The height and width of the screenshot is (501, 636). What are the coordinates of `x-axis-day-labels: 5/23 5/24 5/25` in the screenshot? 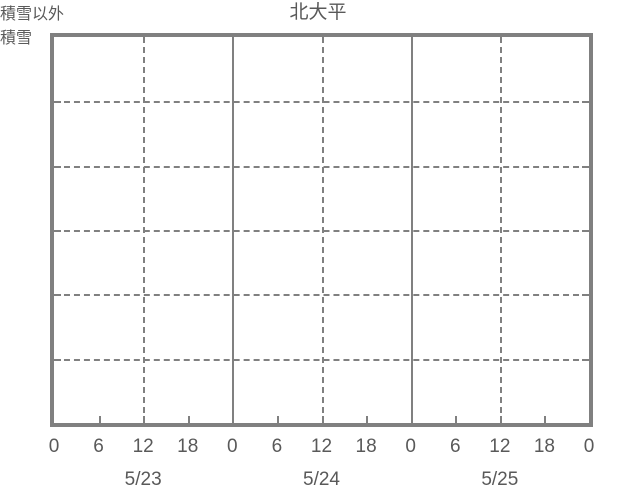 It's located at (321, 482).